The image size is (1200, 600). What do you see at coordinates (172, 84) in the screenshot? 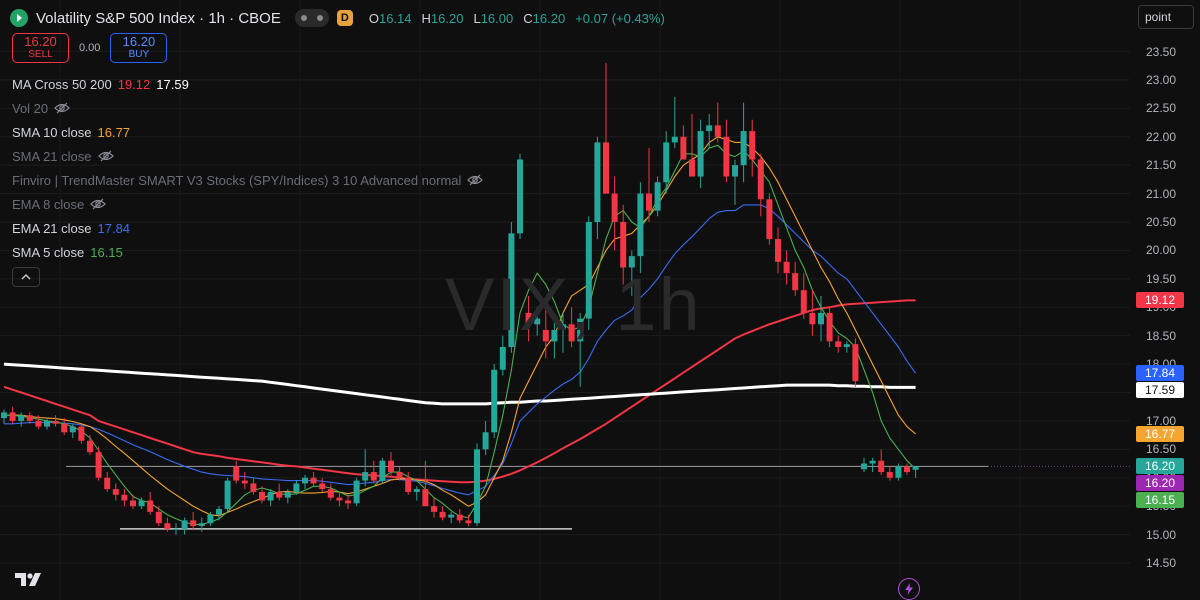
I see `legend-value: 17.59` at bounding box center [172, 84].